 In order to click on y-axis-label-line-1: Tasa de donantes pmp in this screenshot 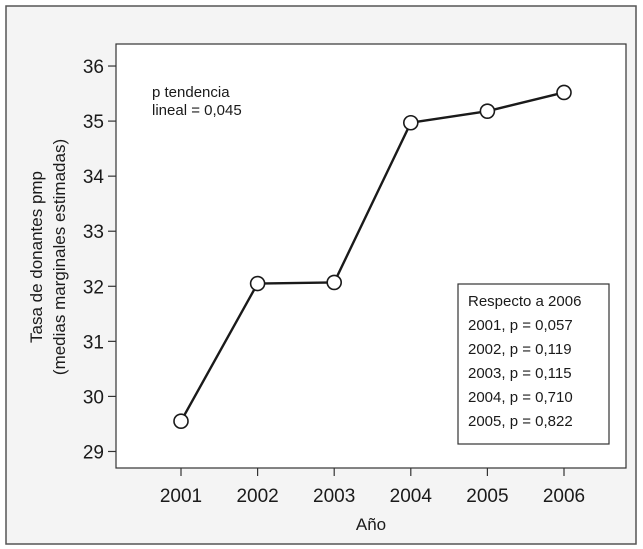, I will do `click(36, 257)`.